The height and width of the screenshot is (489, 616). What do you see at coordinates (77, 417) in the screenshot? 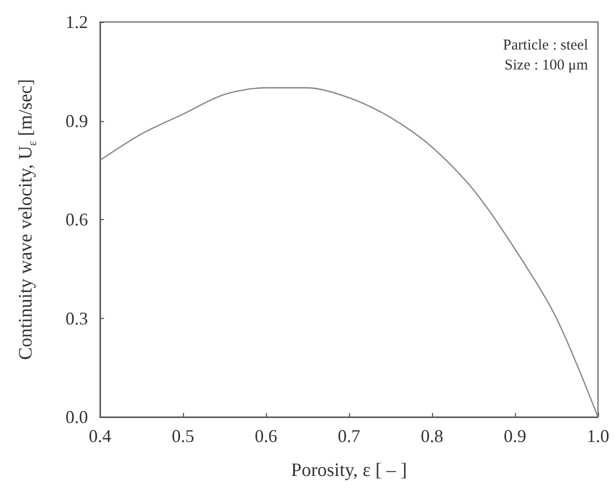
I see `y-tick-label: 0.0` at bounding box center [77, 417].